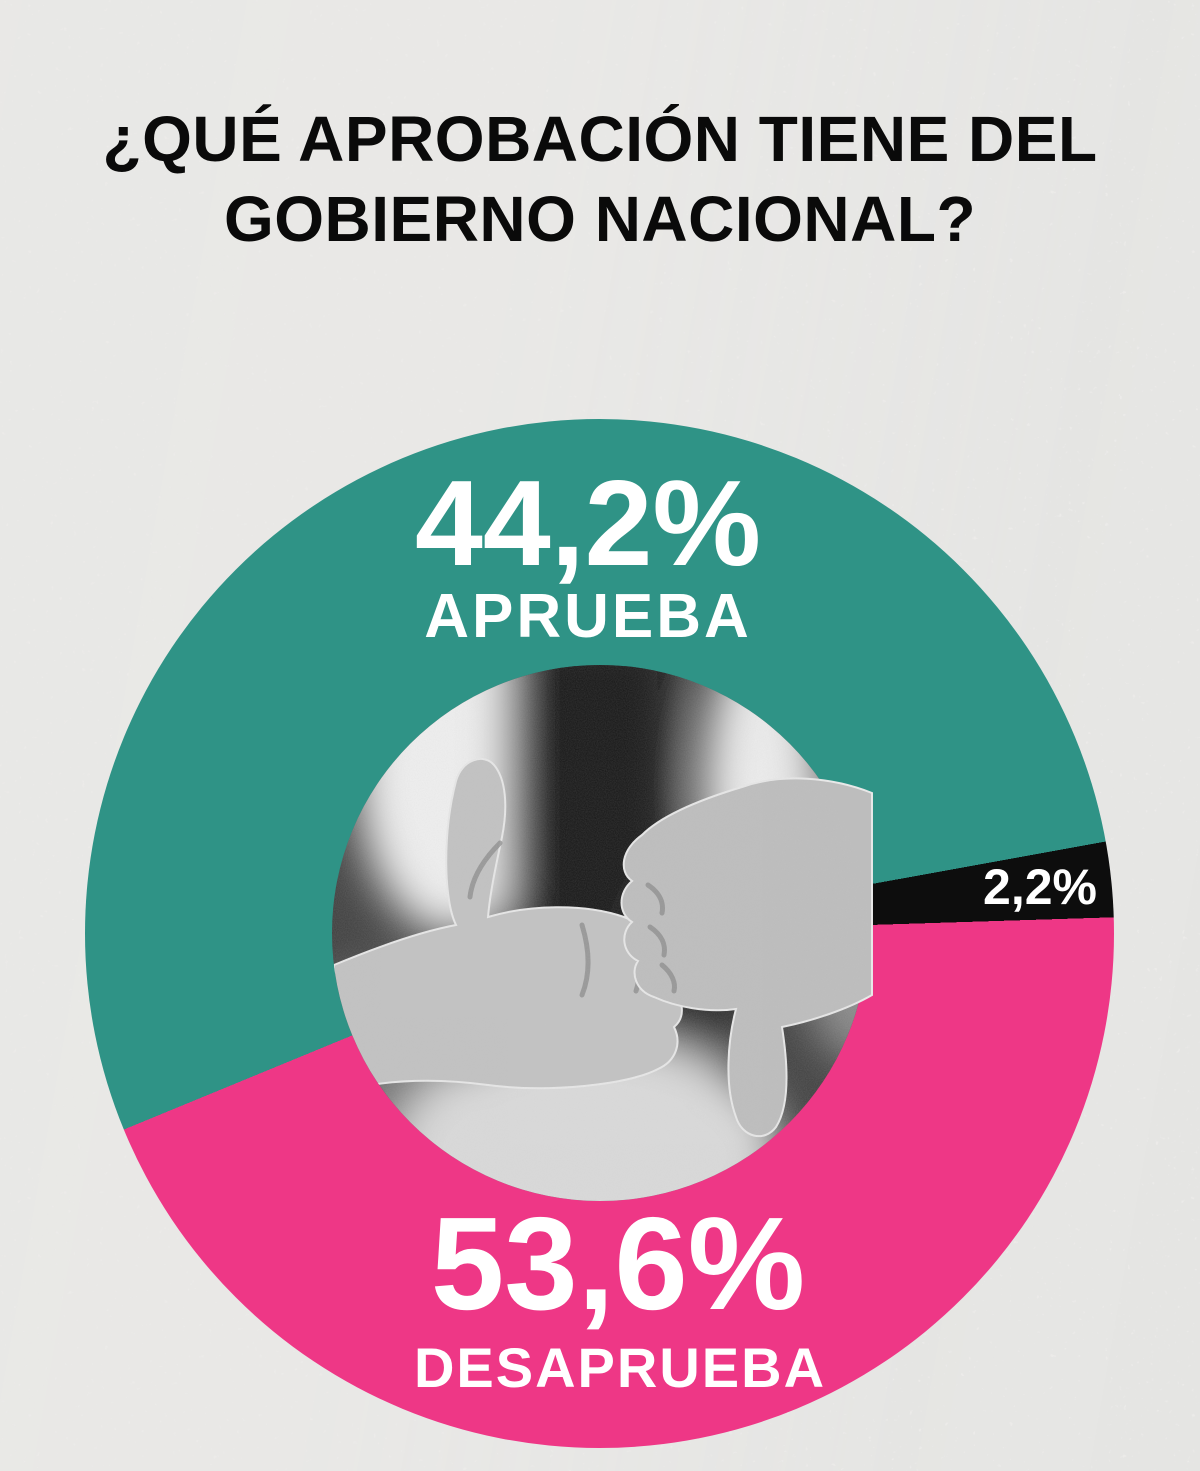  What do you see at coordinates (618, 1263) in the screenshot?
I see `disapprove-value-label: 53,6%` at bounding box center [618, 1263].